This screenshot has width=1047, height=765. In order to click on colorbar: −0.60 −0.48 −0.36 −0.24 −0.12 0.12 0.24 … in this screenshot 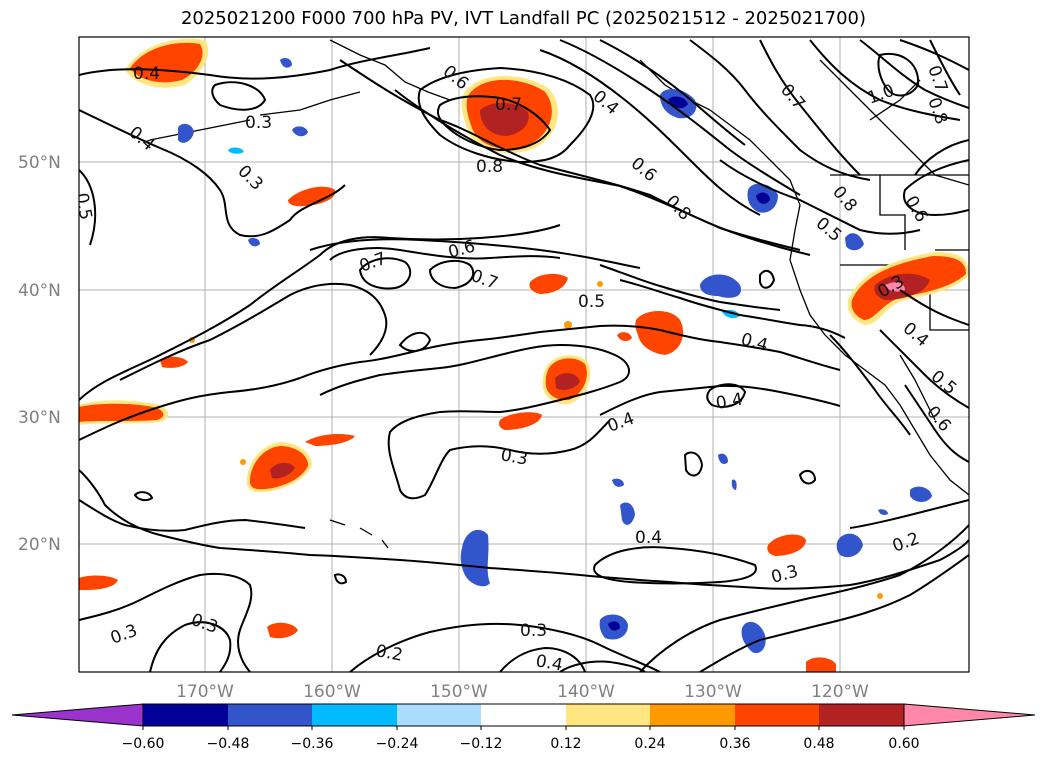, I will do `click(523, 727)`.